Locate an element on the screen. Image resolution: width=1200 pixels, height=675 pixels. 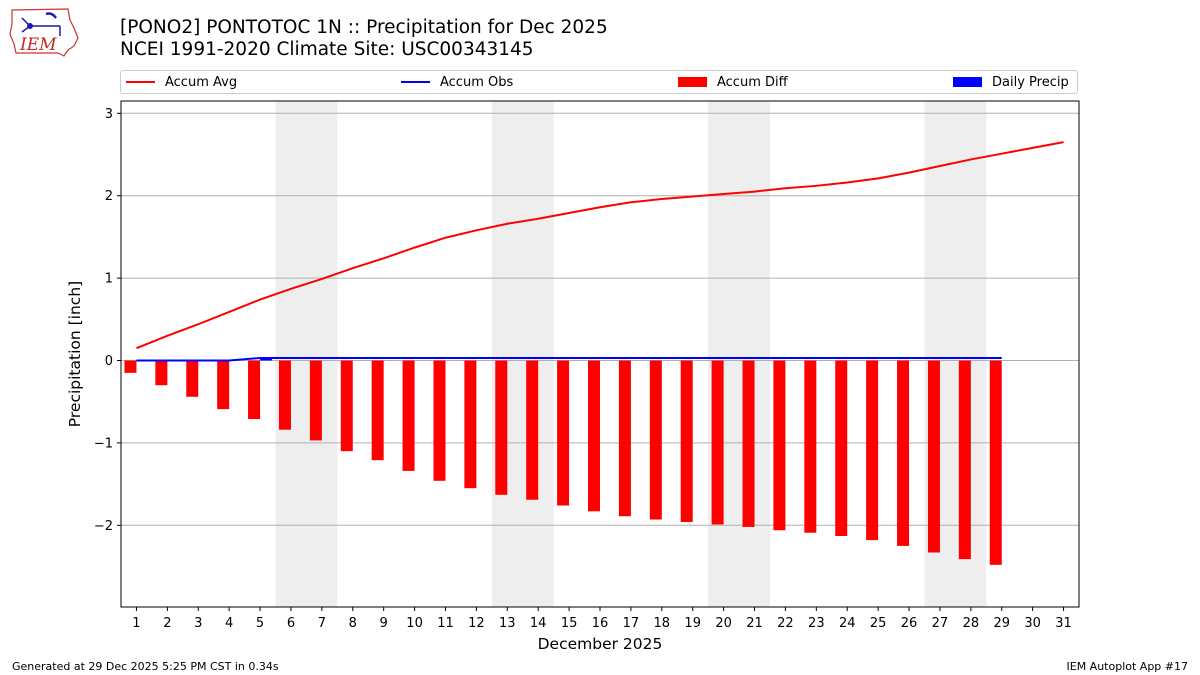
x-tick-label: 23 is located at coordinates (816, 623).